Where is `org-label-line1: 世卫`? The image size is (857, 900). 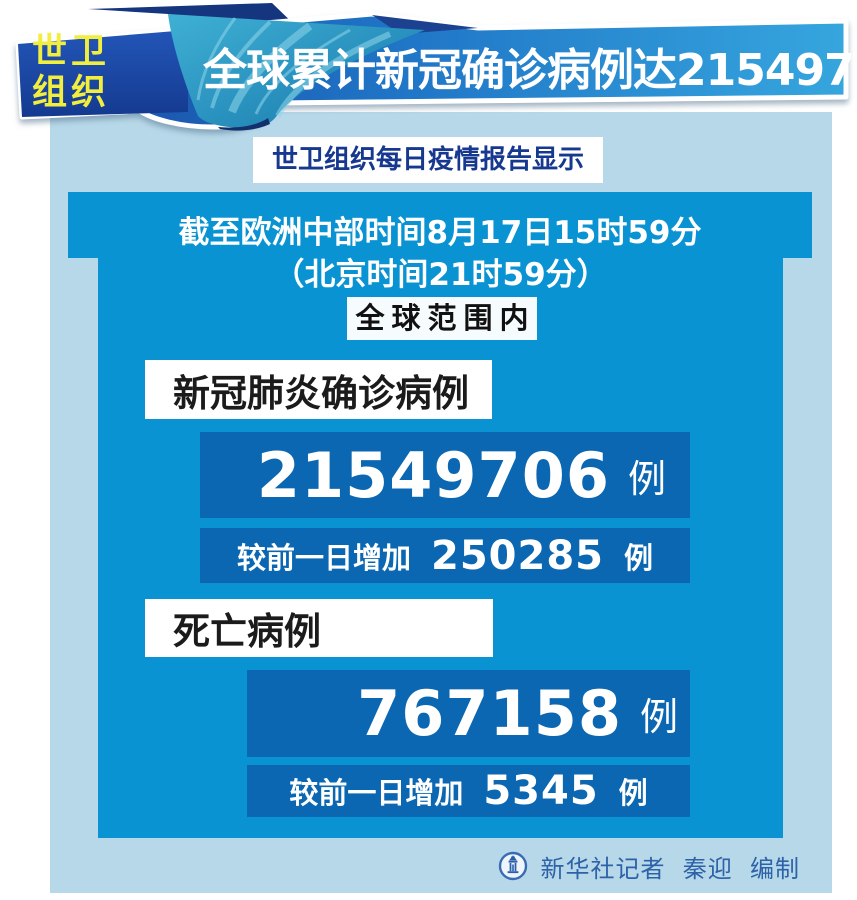
org-label-line1: 世卫 is located at coordinates (71, 52).